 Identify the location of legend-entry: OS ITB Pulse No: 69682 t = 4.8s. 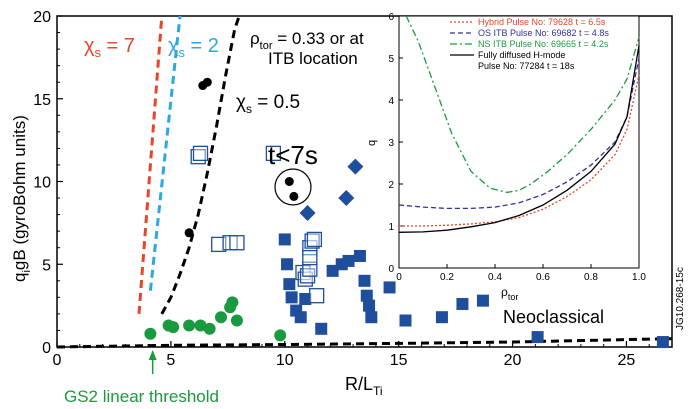
(543, 33).